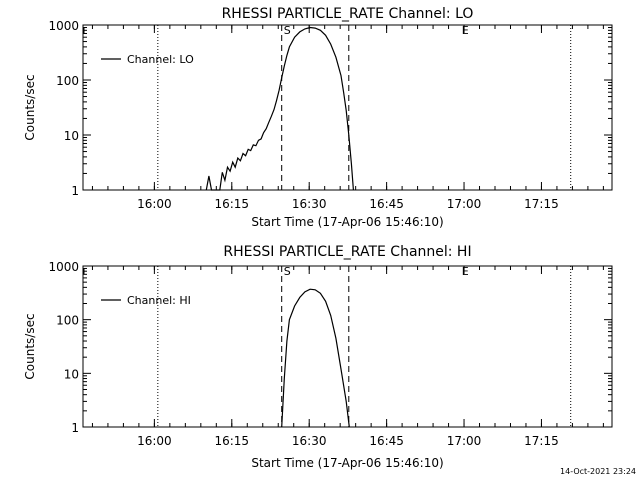 The width and height of the screenshot is (640, 480). I want to click on series-line-hi, so click(315, 358).